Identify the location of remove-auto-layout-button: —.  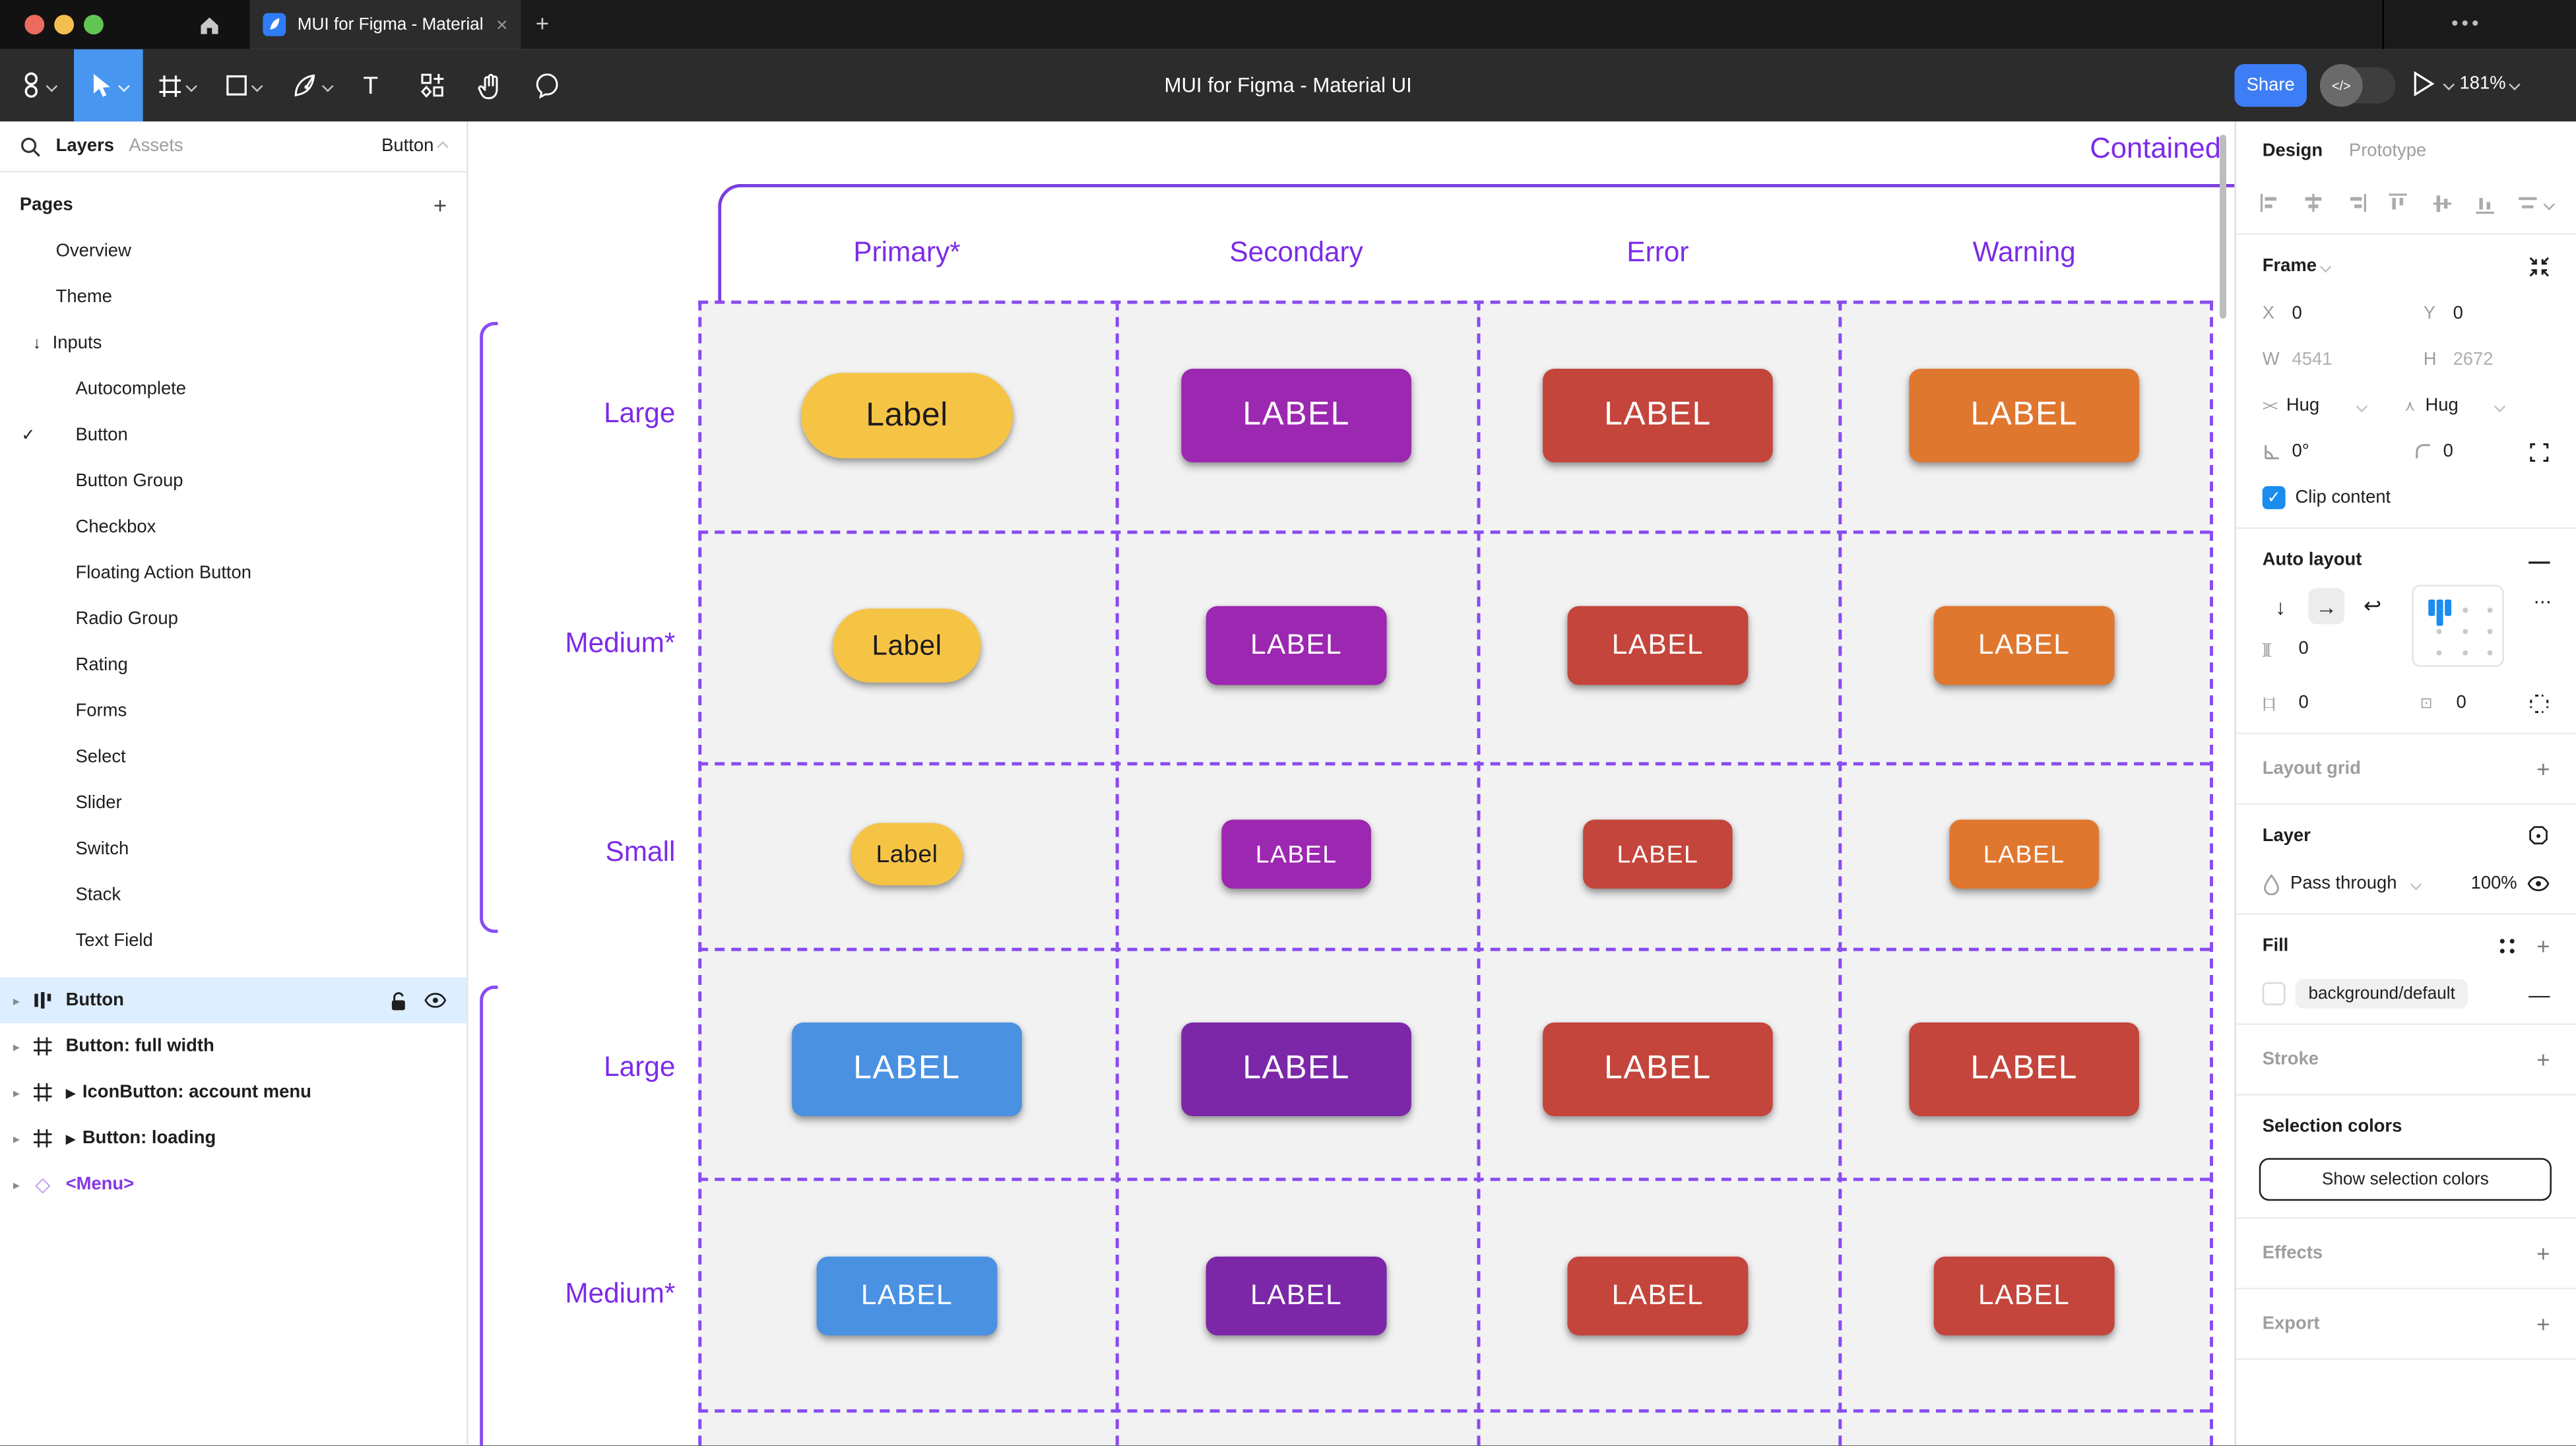
(2539, 560).